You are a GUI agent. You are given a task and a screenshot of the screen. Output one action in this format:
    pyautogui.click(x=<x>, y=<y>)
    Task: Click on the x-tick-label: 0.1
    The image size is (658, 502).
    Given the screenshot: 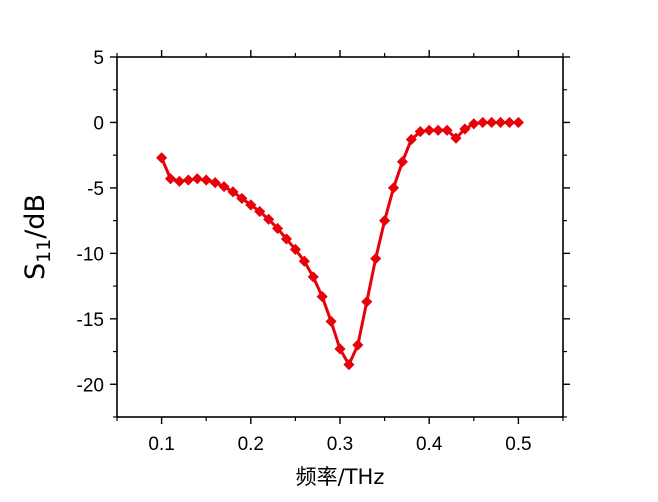 What is the action you would take?
    pyautogui.click(x=161, y=444)
    